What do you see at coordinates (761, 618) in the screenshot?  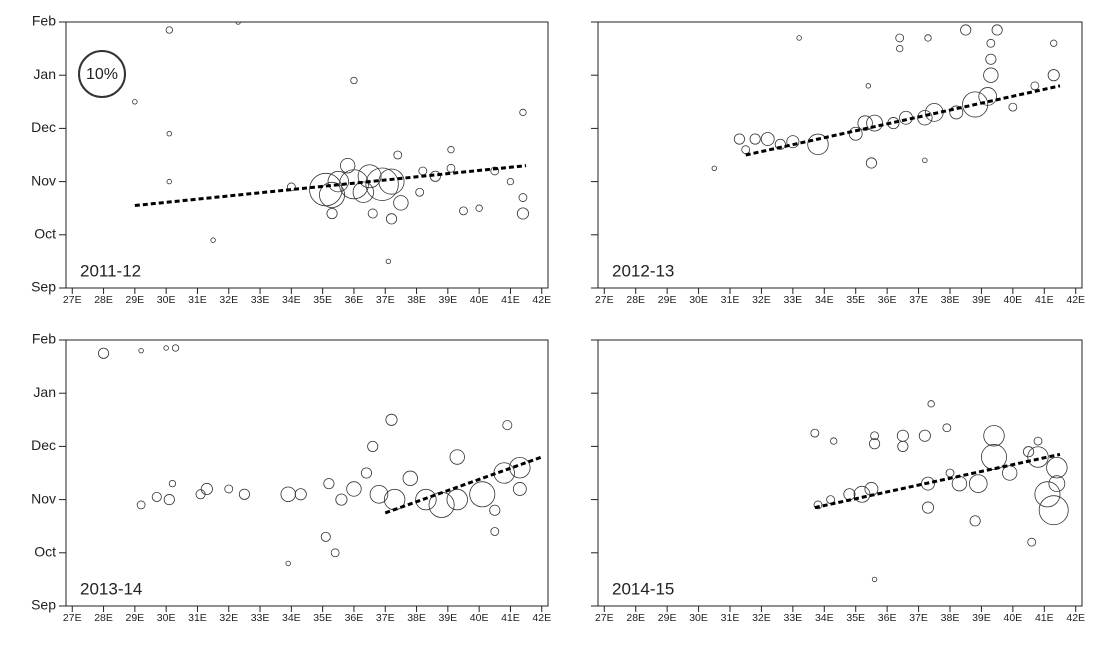 I see `x-tick-label: 32E` at bounding box center [761, 618].